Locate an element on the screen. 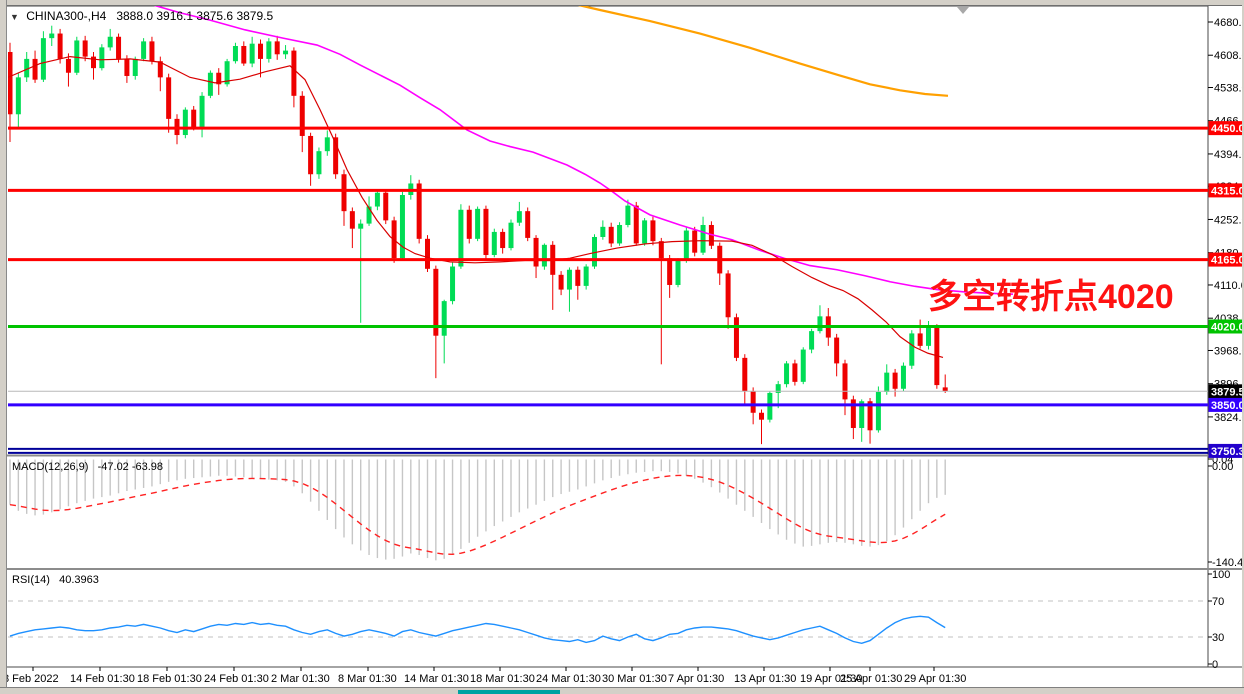  price-tick-label: 4538.0 is located at coordinates (1229, 89).